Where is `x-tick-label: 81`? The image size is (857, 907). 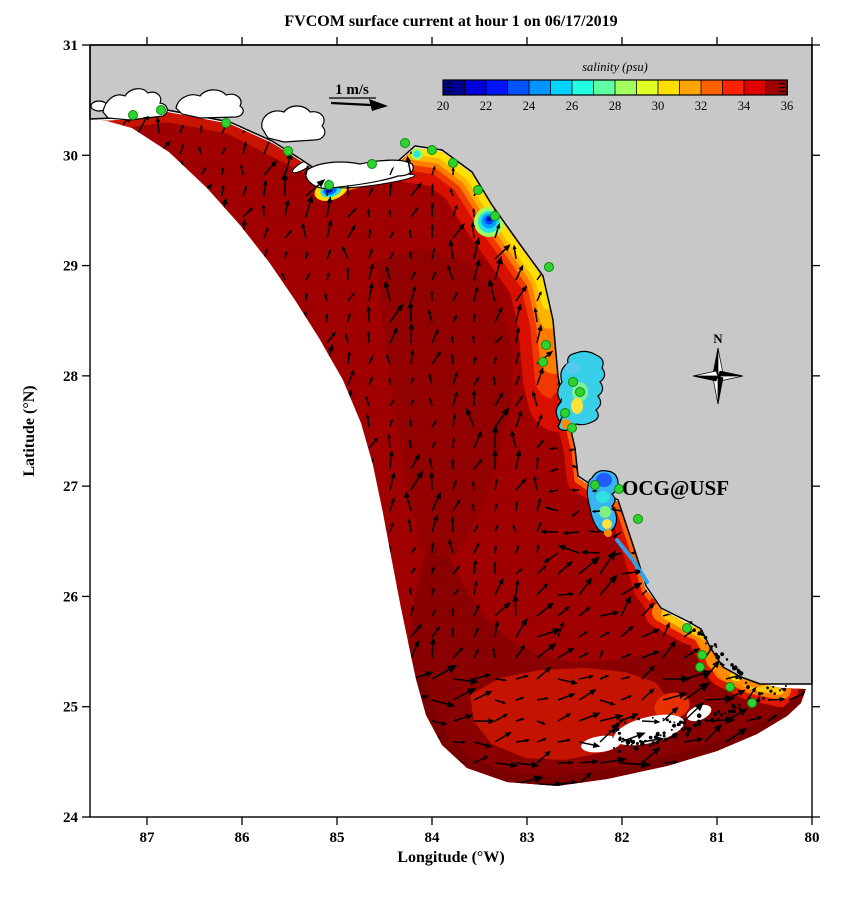 x-tick-label: 81 is located at coordinates (717, 838).